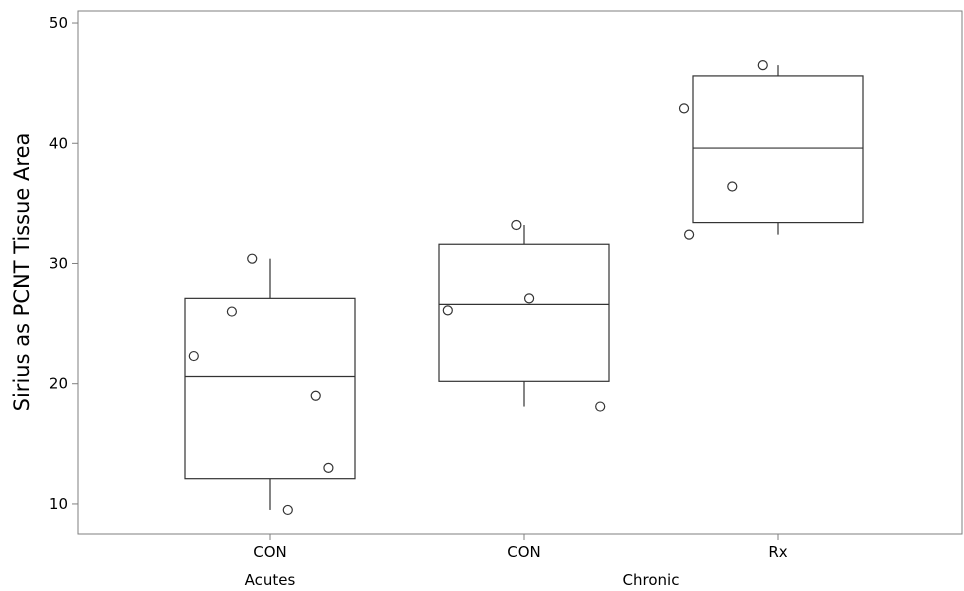 This screenshot has height=591, width=964. I want to click on x-group-label: Chronic, so click(651, 580).